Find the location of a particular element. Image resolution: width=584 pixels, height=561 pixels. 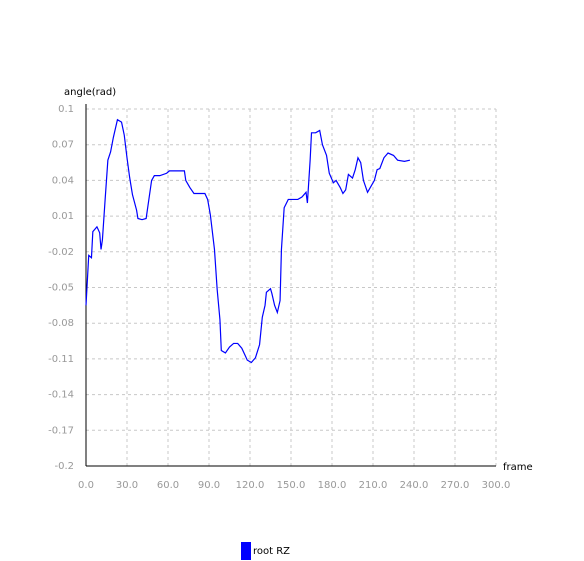

y-tick-label: -0.05 is located at coordinates (61, 288).